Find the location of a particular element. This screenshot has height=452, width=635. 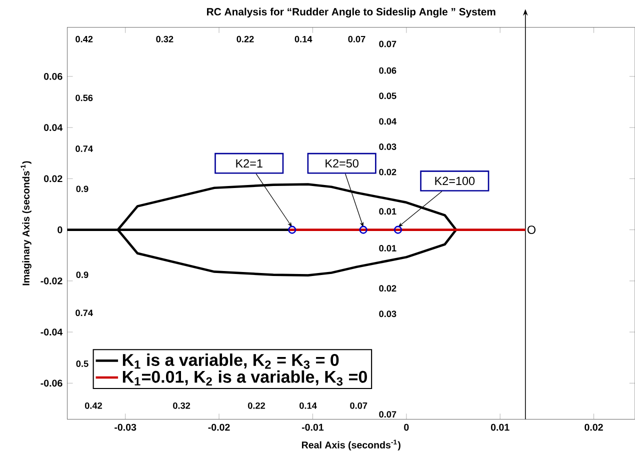

x-tick-label: 0.01 is located at coordinates (500, 427).